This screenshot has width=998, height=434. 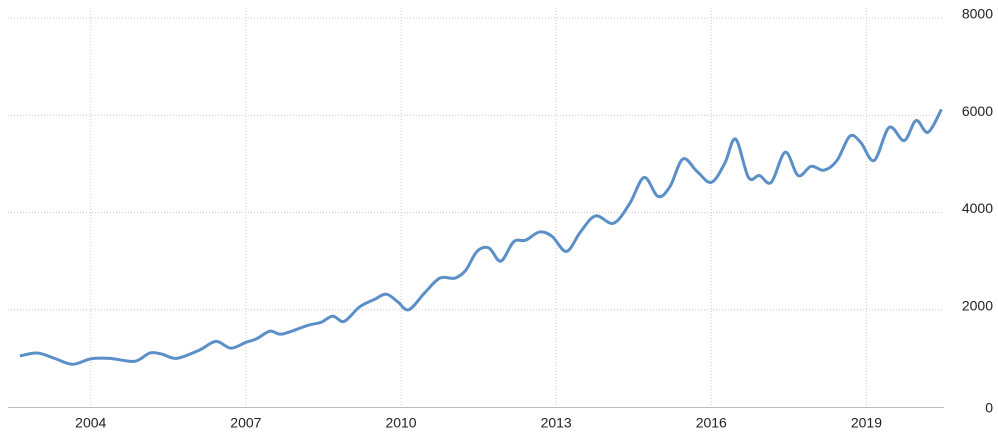 What do you see at coordinates (556, 423) in the screenshot?
I see `x-tick-label: 2013` at bounding box center [556, 423].